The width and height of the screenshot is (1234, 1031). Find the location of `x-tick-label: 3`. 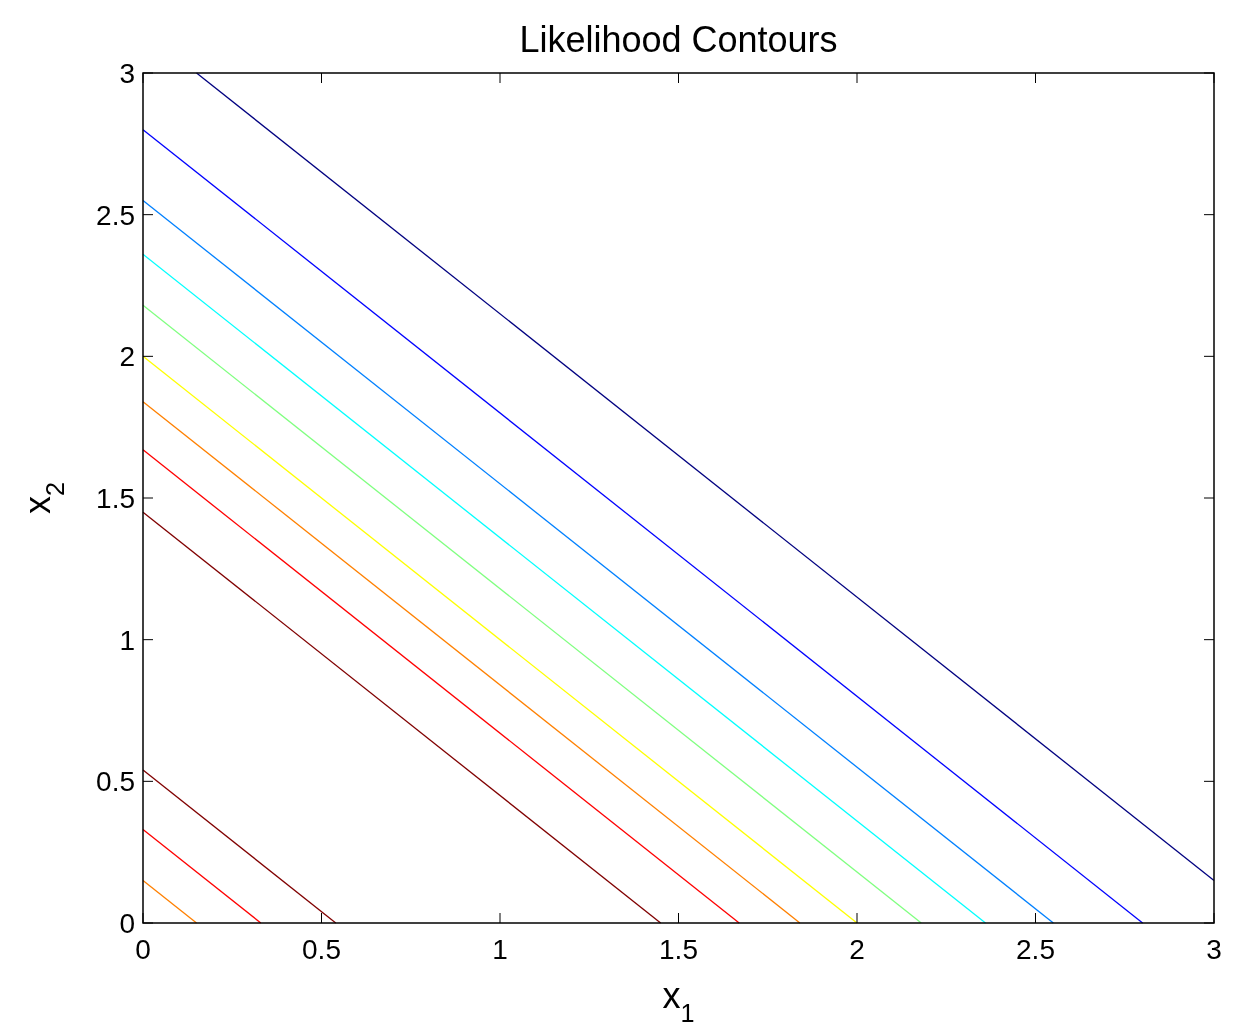

x-tick-label: 3 is located at coordinates (1214, 949).